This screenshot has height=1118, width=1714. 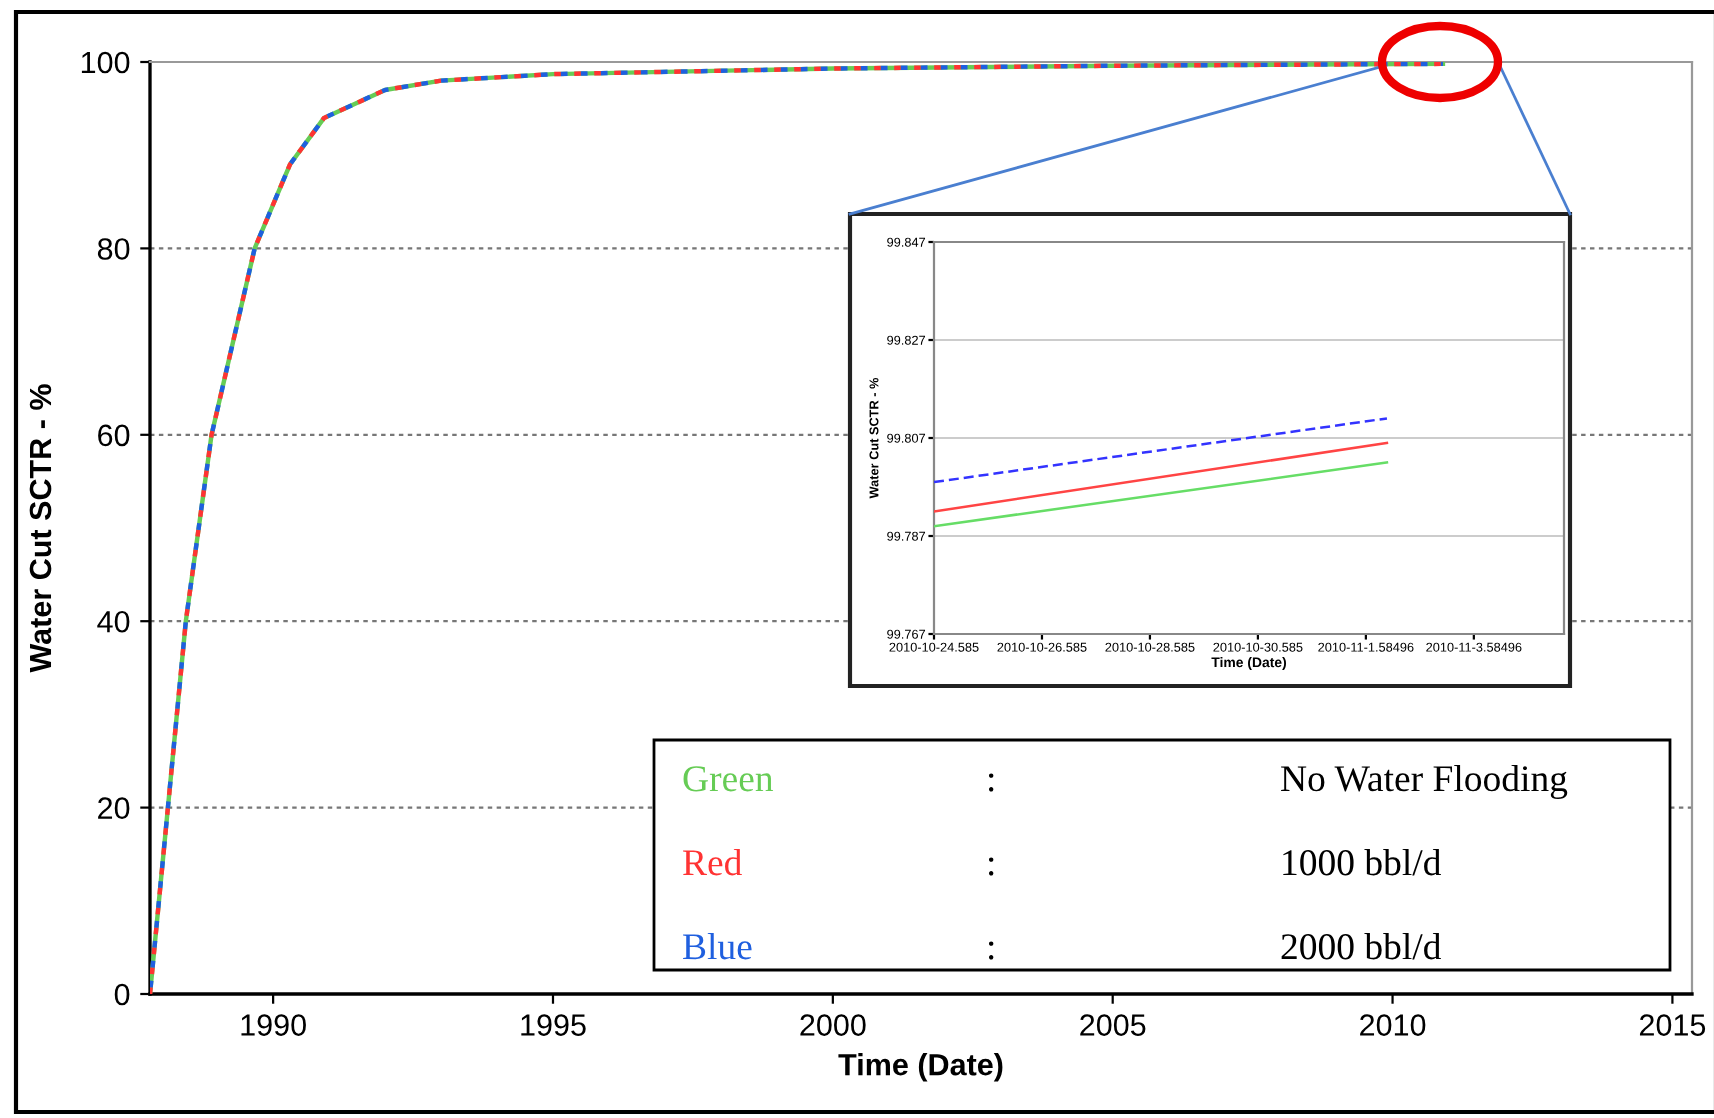 I want to click on text: Blue, so click(x=717, y=946).